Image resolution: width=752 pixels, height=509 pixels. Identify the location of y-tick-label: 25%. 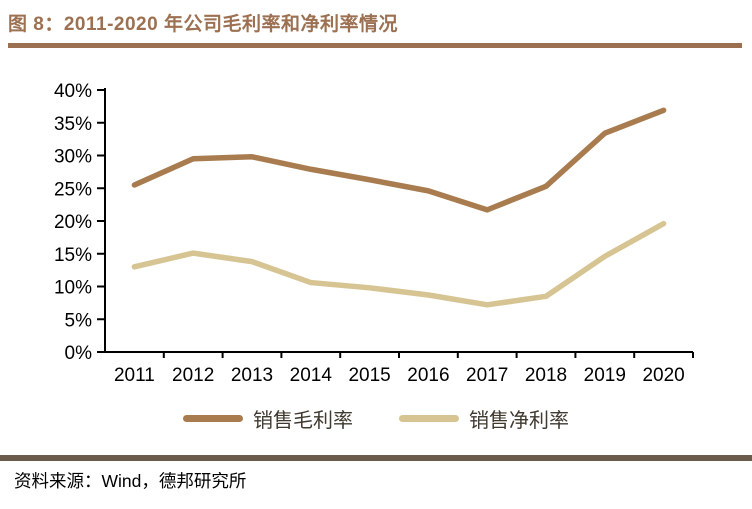
(73, 189).